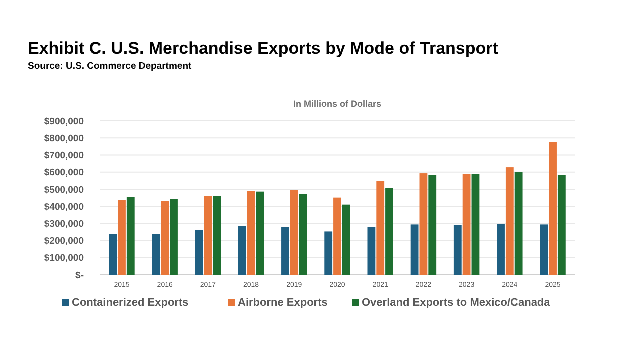 The height and width of the screenshot is (351, 624). Describe the element at coordinates (283, 303) in the screenshot. I see `legend-label: Airborne Exports` at that location.